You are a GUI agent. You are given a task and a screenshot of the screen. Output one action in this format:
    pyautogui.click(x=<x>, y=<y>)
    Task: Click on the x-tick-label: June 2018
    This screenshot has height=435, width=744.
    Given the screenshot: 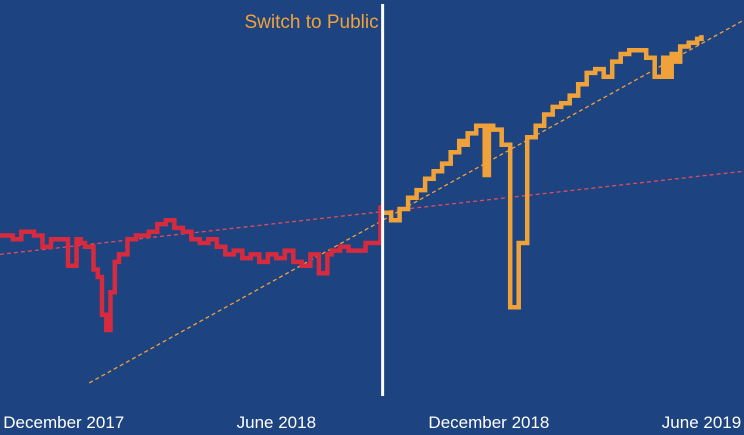 What is the action you would take?
    pyautogui.click(x=276, y=422)
    